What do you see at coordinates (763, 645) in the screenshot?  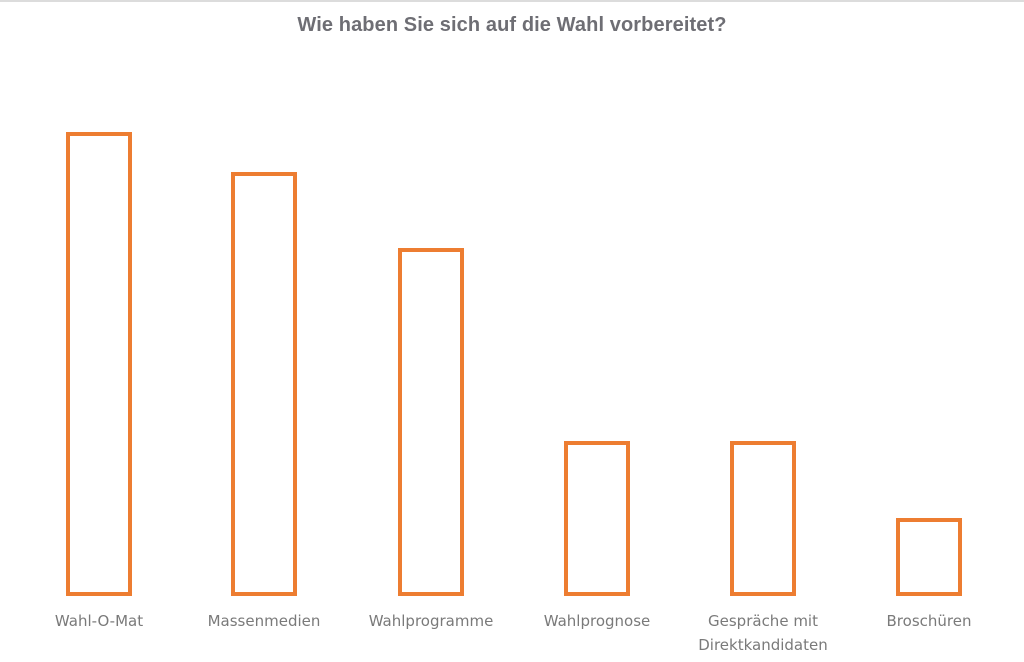 I see `x-axis-label-line: Direktkandidaten` at bounding box center [763, 645].